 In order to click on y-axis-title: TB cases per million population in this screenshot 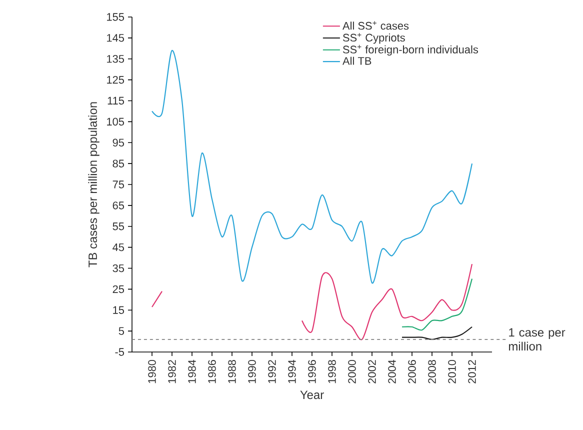, I will do `click(94, 185)`.